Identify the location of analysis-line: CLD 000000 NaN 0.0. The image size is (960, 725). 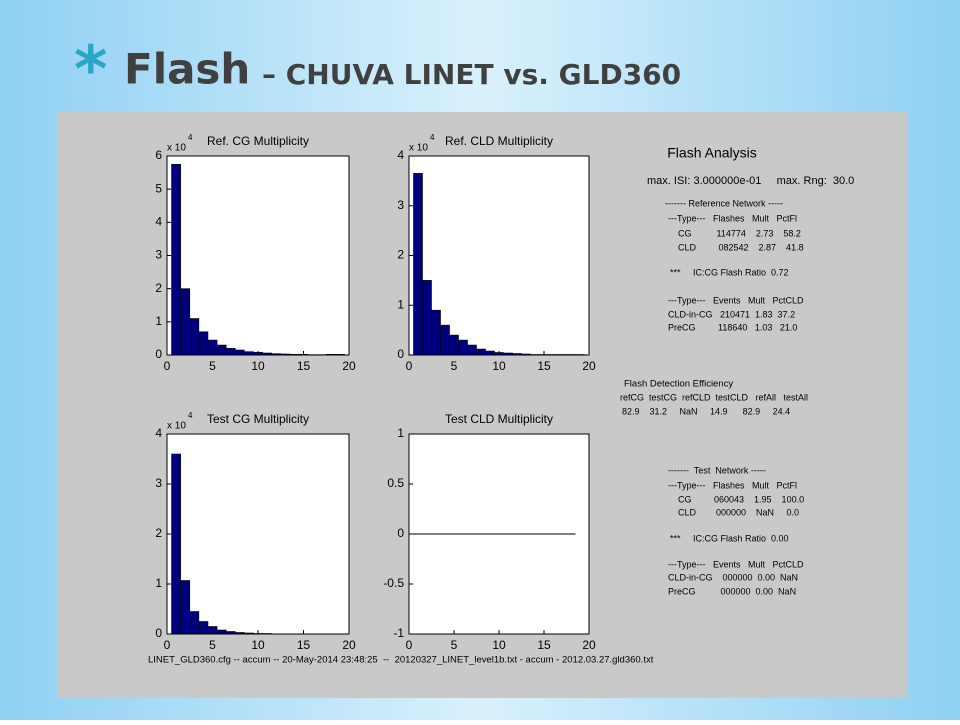
(738, 512).